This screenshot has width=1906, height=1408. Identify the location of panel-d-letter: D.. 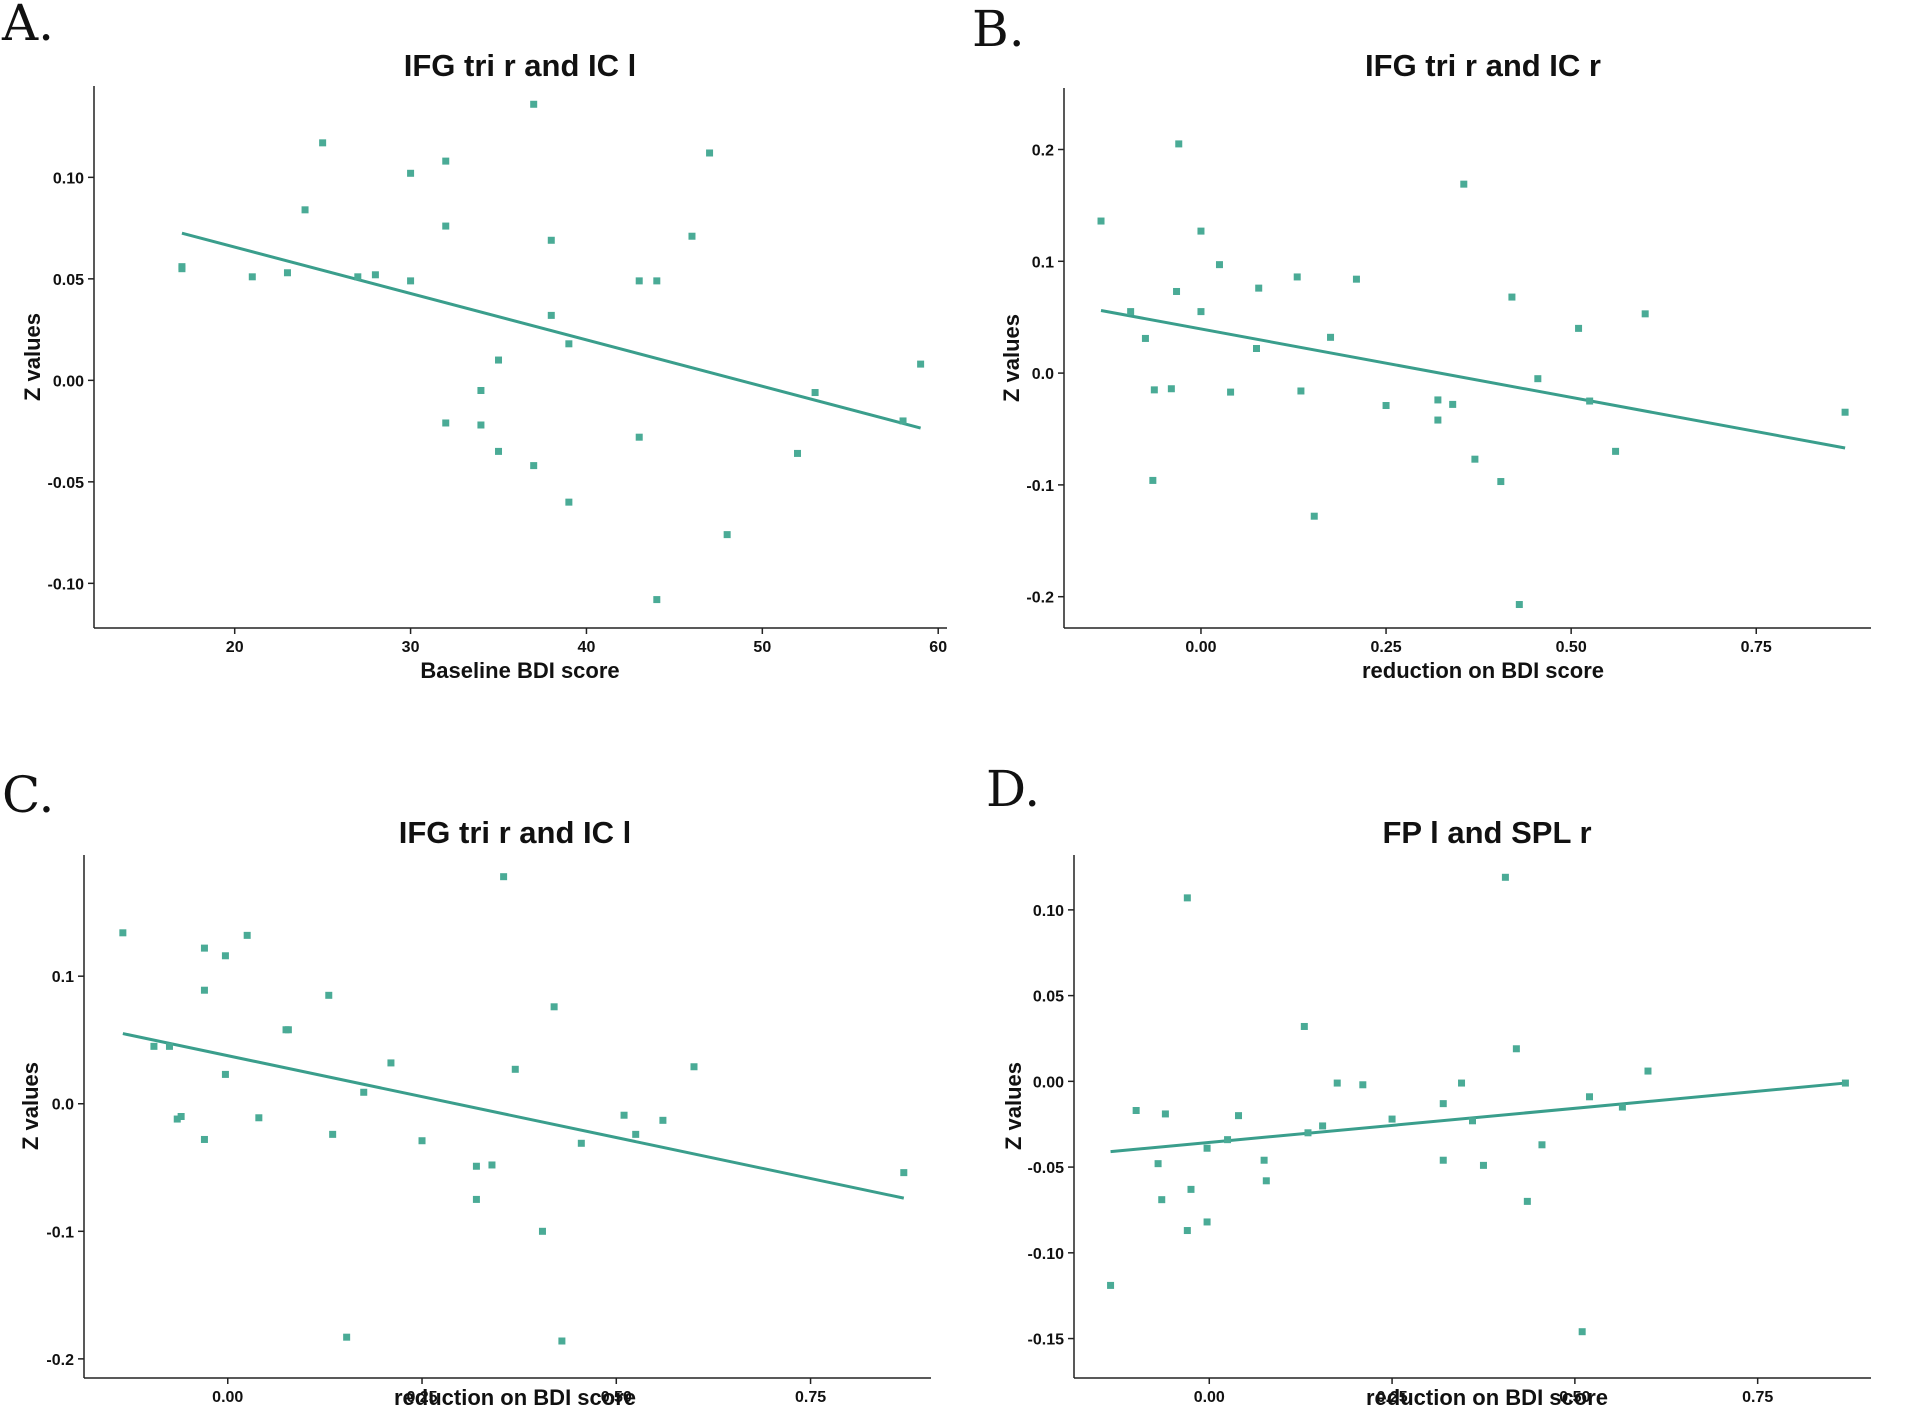
(1013, 789).